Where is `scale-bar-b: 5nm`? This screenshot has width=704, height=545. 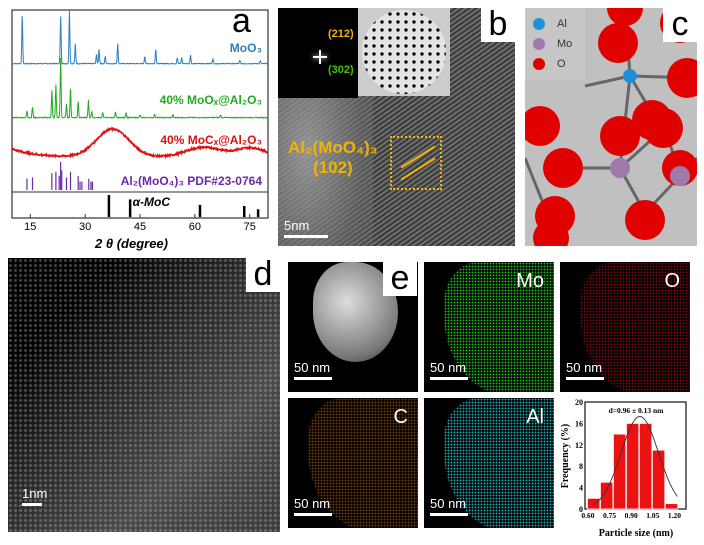
scale-bar-b: 5nm is located at coordinates (306, 228).